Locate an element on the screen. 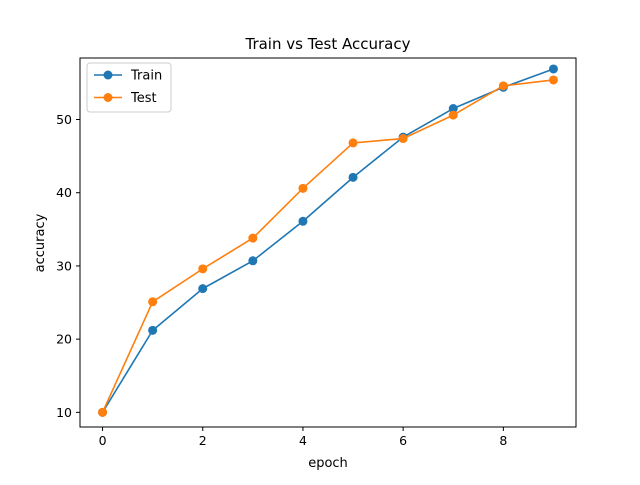  y-axis-label: accuracy is located at coordinates (40, 242).